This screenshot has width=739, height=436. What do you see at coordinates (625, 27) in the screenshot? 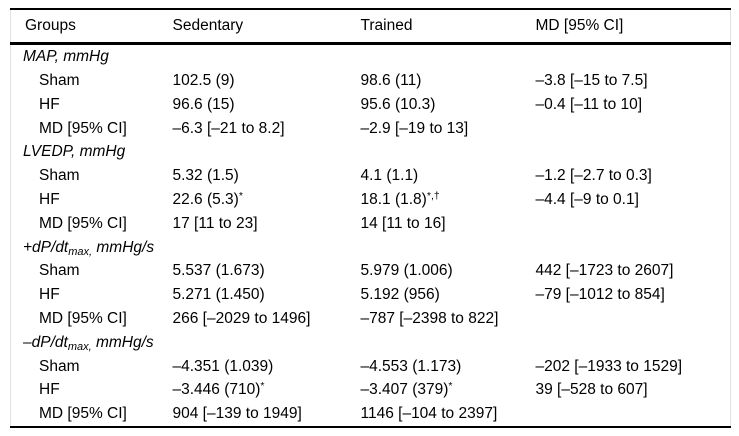
I see `column-header-md: MD [95% CI]` at bounding box center [625, 27].